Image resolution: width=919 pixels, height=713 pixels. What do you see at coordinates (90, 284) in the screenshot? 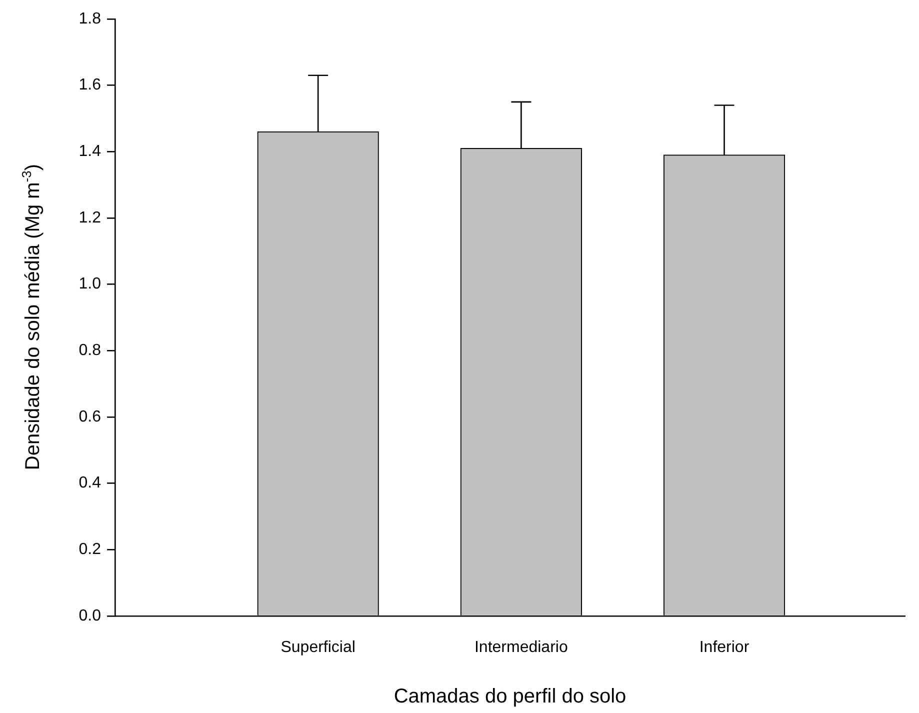
I see `y-tick-label: 1.0` at bounding box center [90, 284].